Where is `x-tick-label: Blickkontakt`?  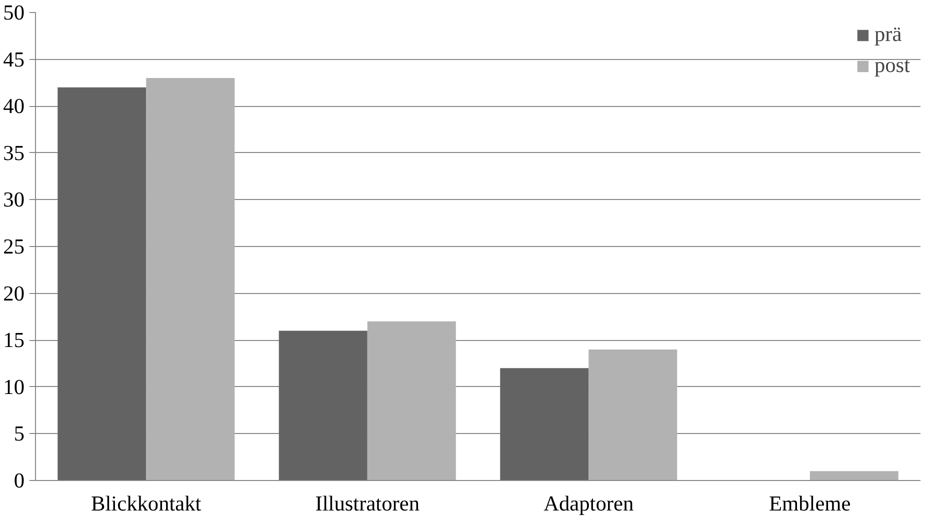 x-tick-label: Blickkontakt is located at coordinates (146, 504).